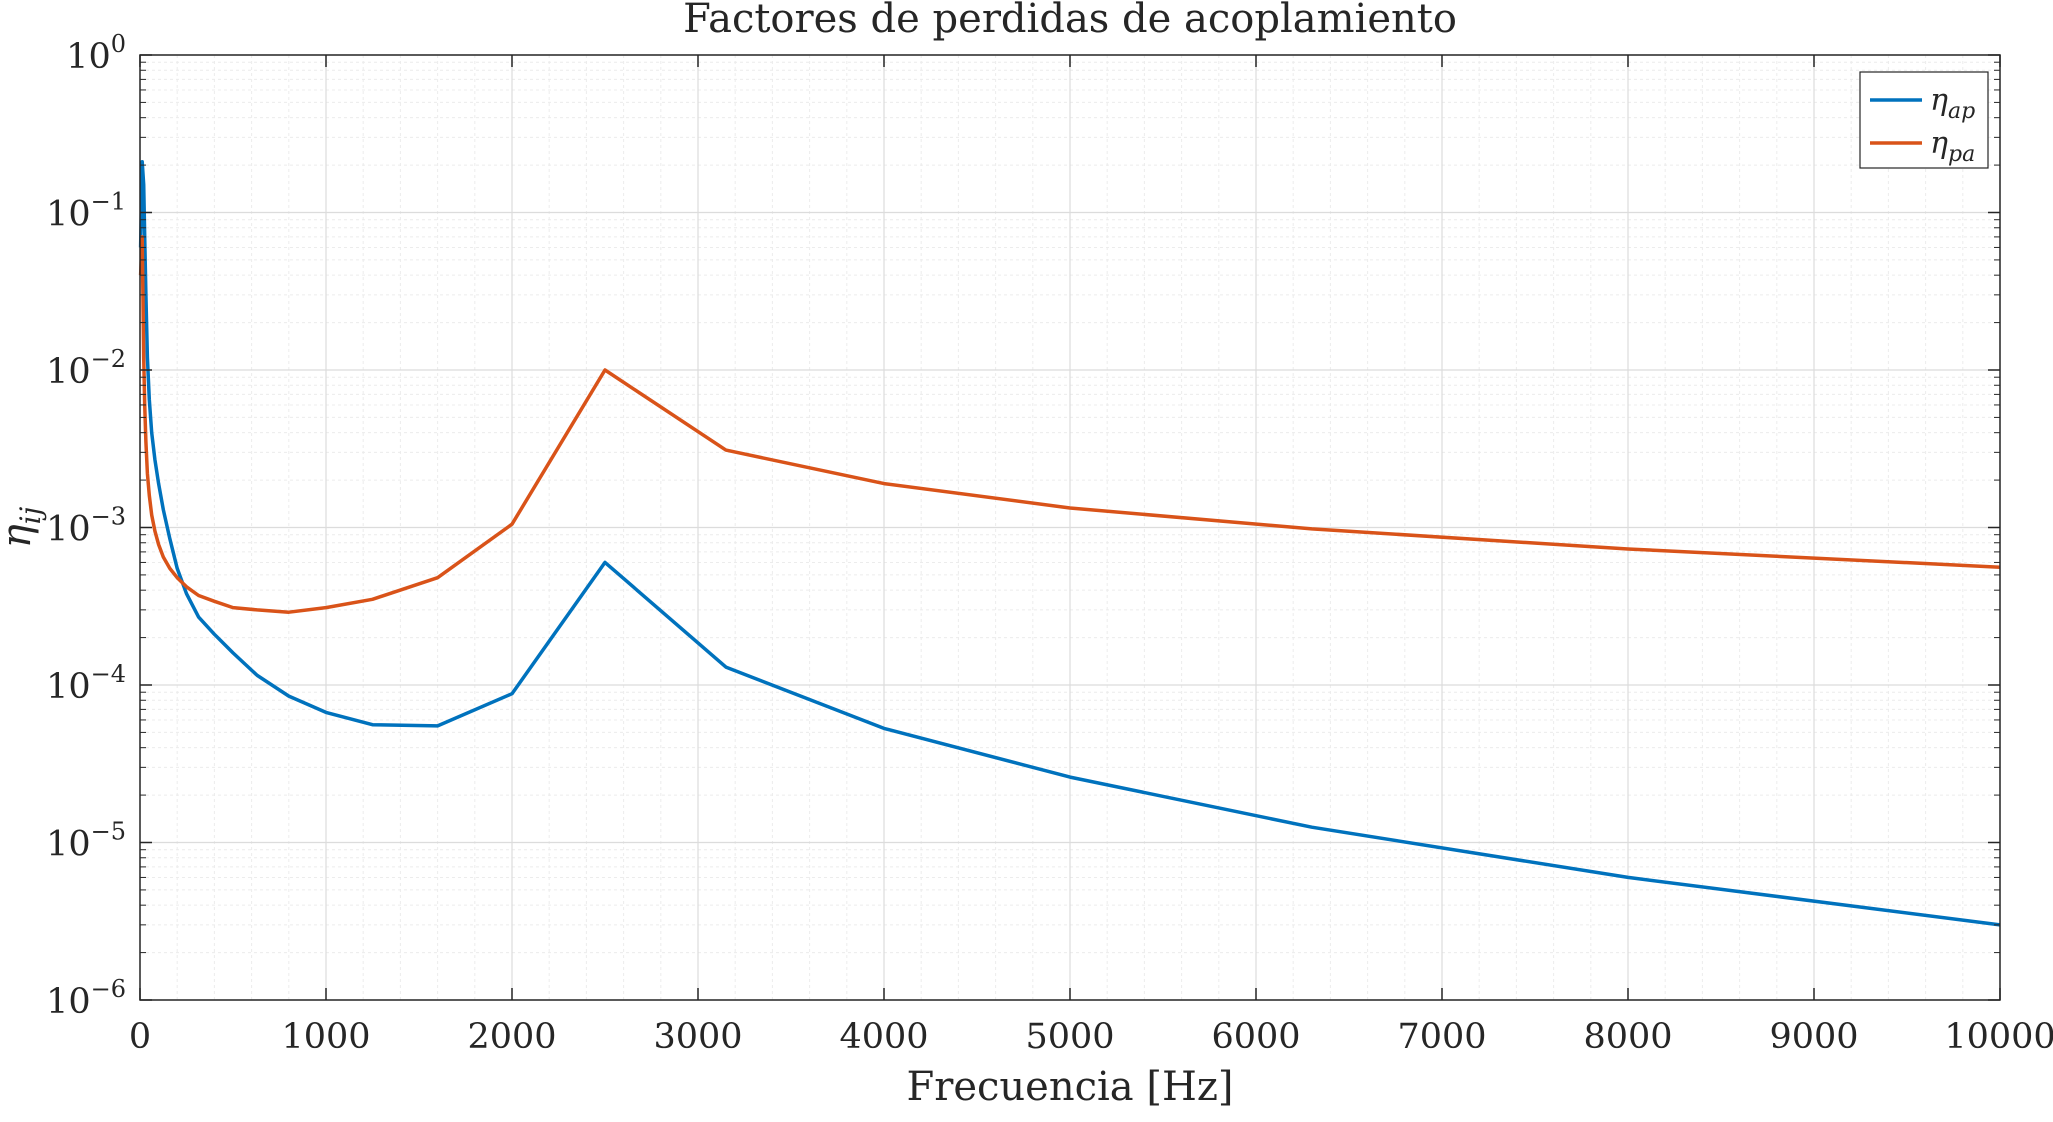  I want to click on y-tick-label: 10⁻⁵, so click(86, 841).